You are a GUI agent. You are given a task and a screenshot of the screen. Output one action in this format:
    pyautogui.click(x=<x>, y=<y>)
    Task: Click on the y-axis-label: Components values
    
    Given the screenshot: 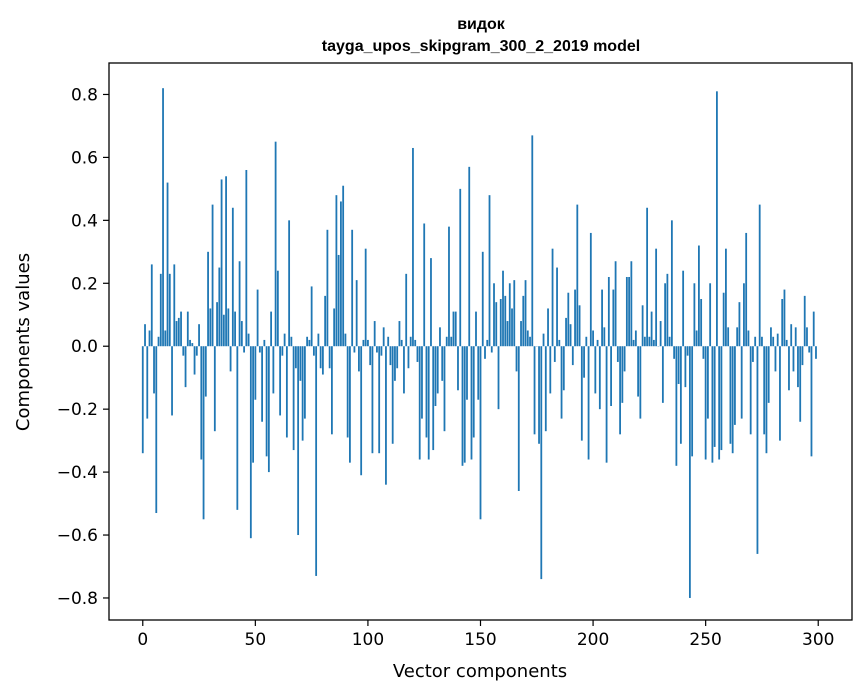 What is the action you would take?
    pyautogui.click(x=23, y=342)
    